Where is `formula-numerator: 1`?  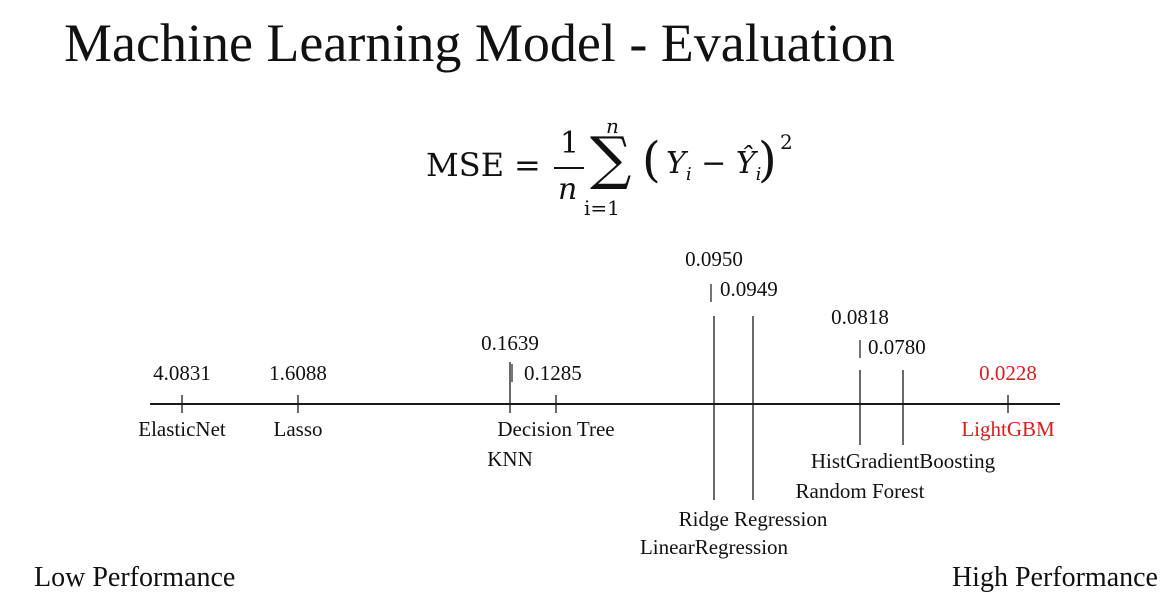
formula-numerator: 1 is located at coordinates (570, 143).